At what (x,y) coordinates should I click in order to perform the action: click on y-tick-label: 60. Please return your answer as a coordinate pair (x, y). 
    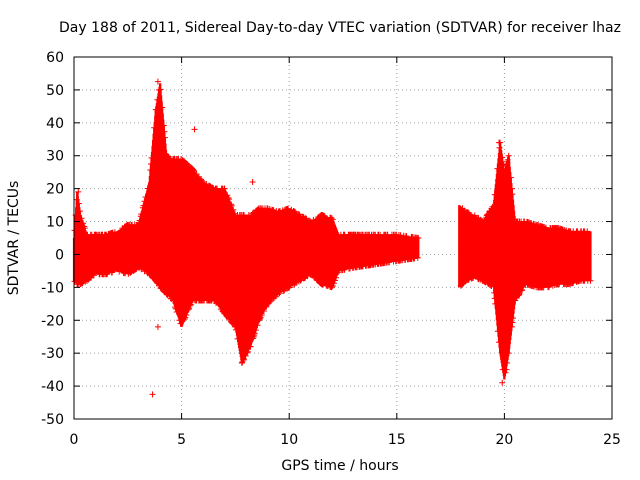
    Looking at the image, I should click on (55, 58).